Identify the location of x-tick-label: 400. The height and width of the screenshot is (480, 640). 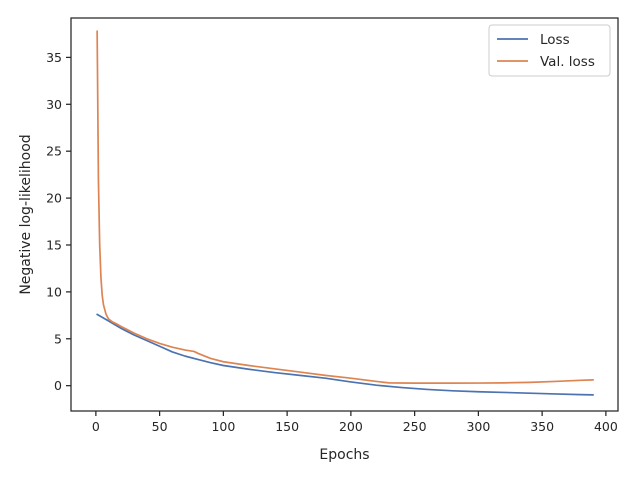
(606, 426).